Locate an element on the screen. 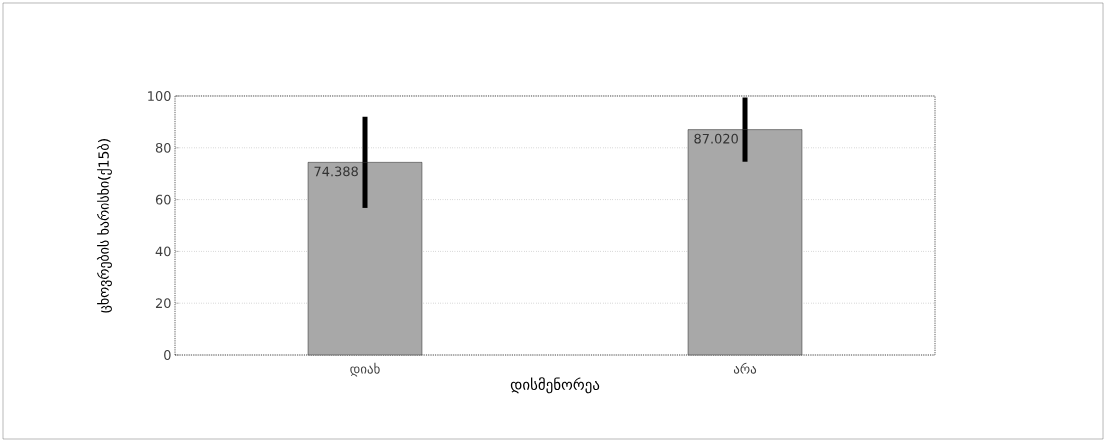 Image resolution: width=1106 pixels, height=442 pixels. y-axis-title: ცხოვრების ხარისხი(ქ15ბ) is located at coordinates (104, 226).